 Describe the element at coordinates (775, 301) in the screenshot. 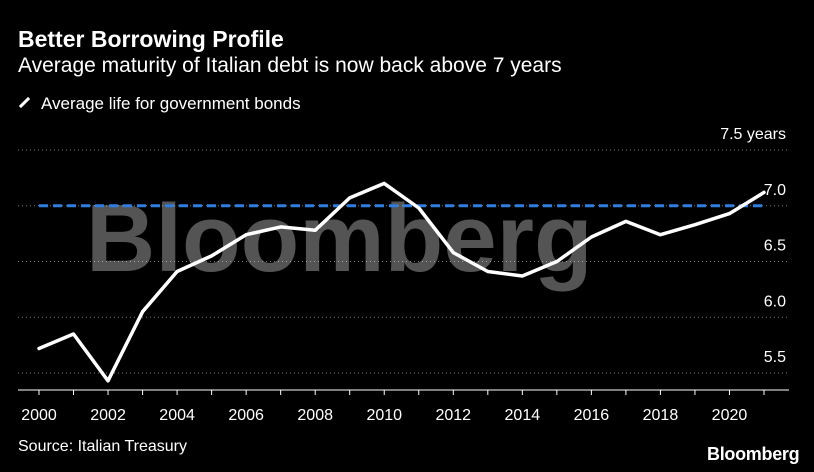

I see `y-tick-label: 6.0` at that location.